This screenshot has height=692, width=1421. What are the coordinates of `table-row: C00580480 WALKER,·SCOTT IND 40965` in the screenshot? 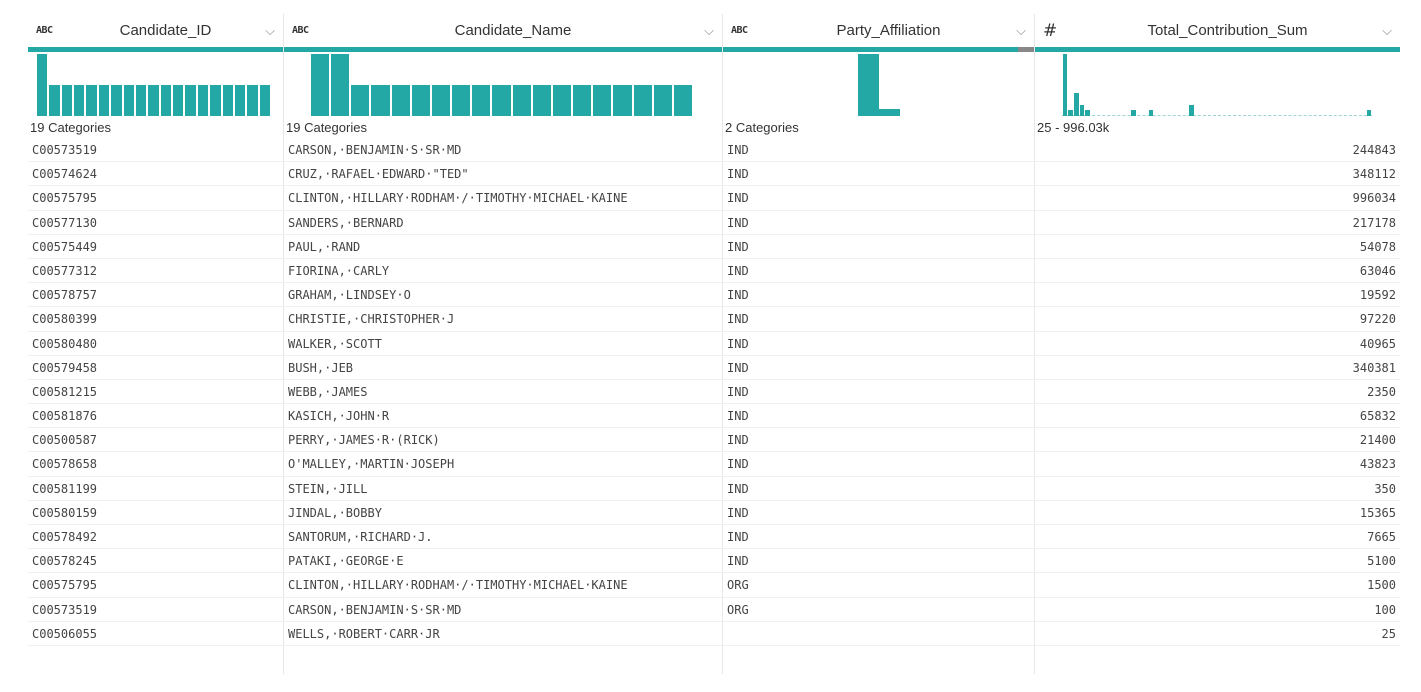 It's located at (714, 344).